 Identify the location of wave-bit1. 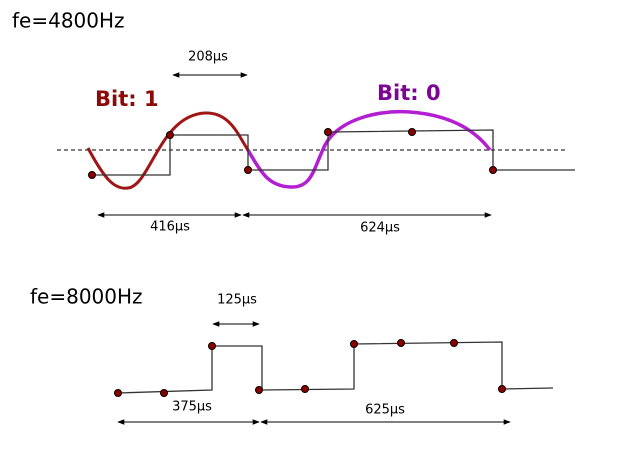
(168, 150).